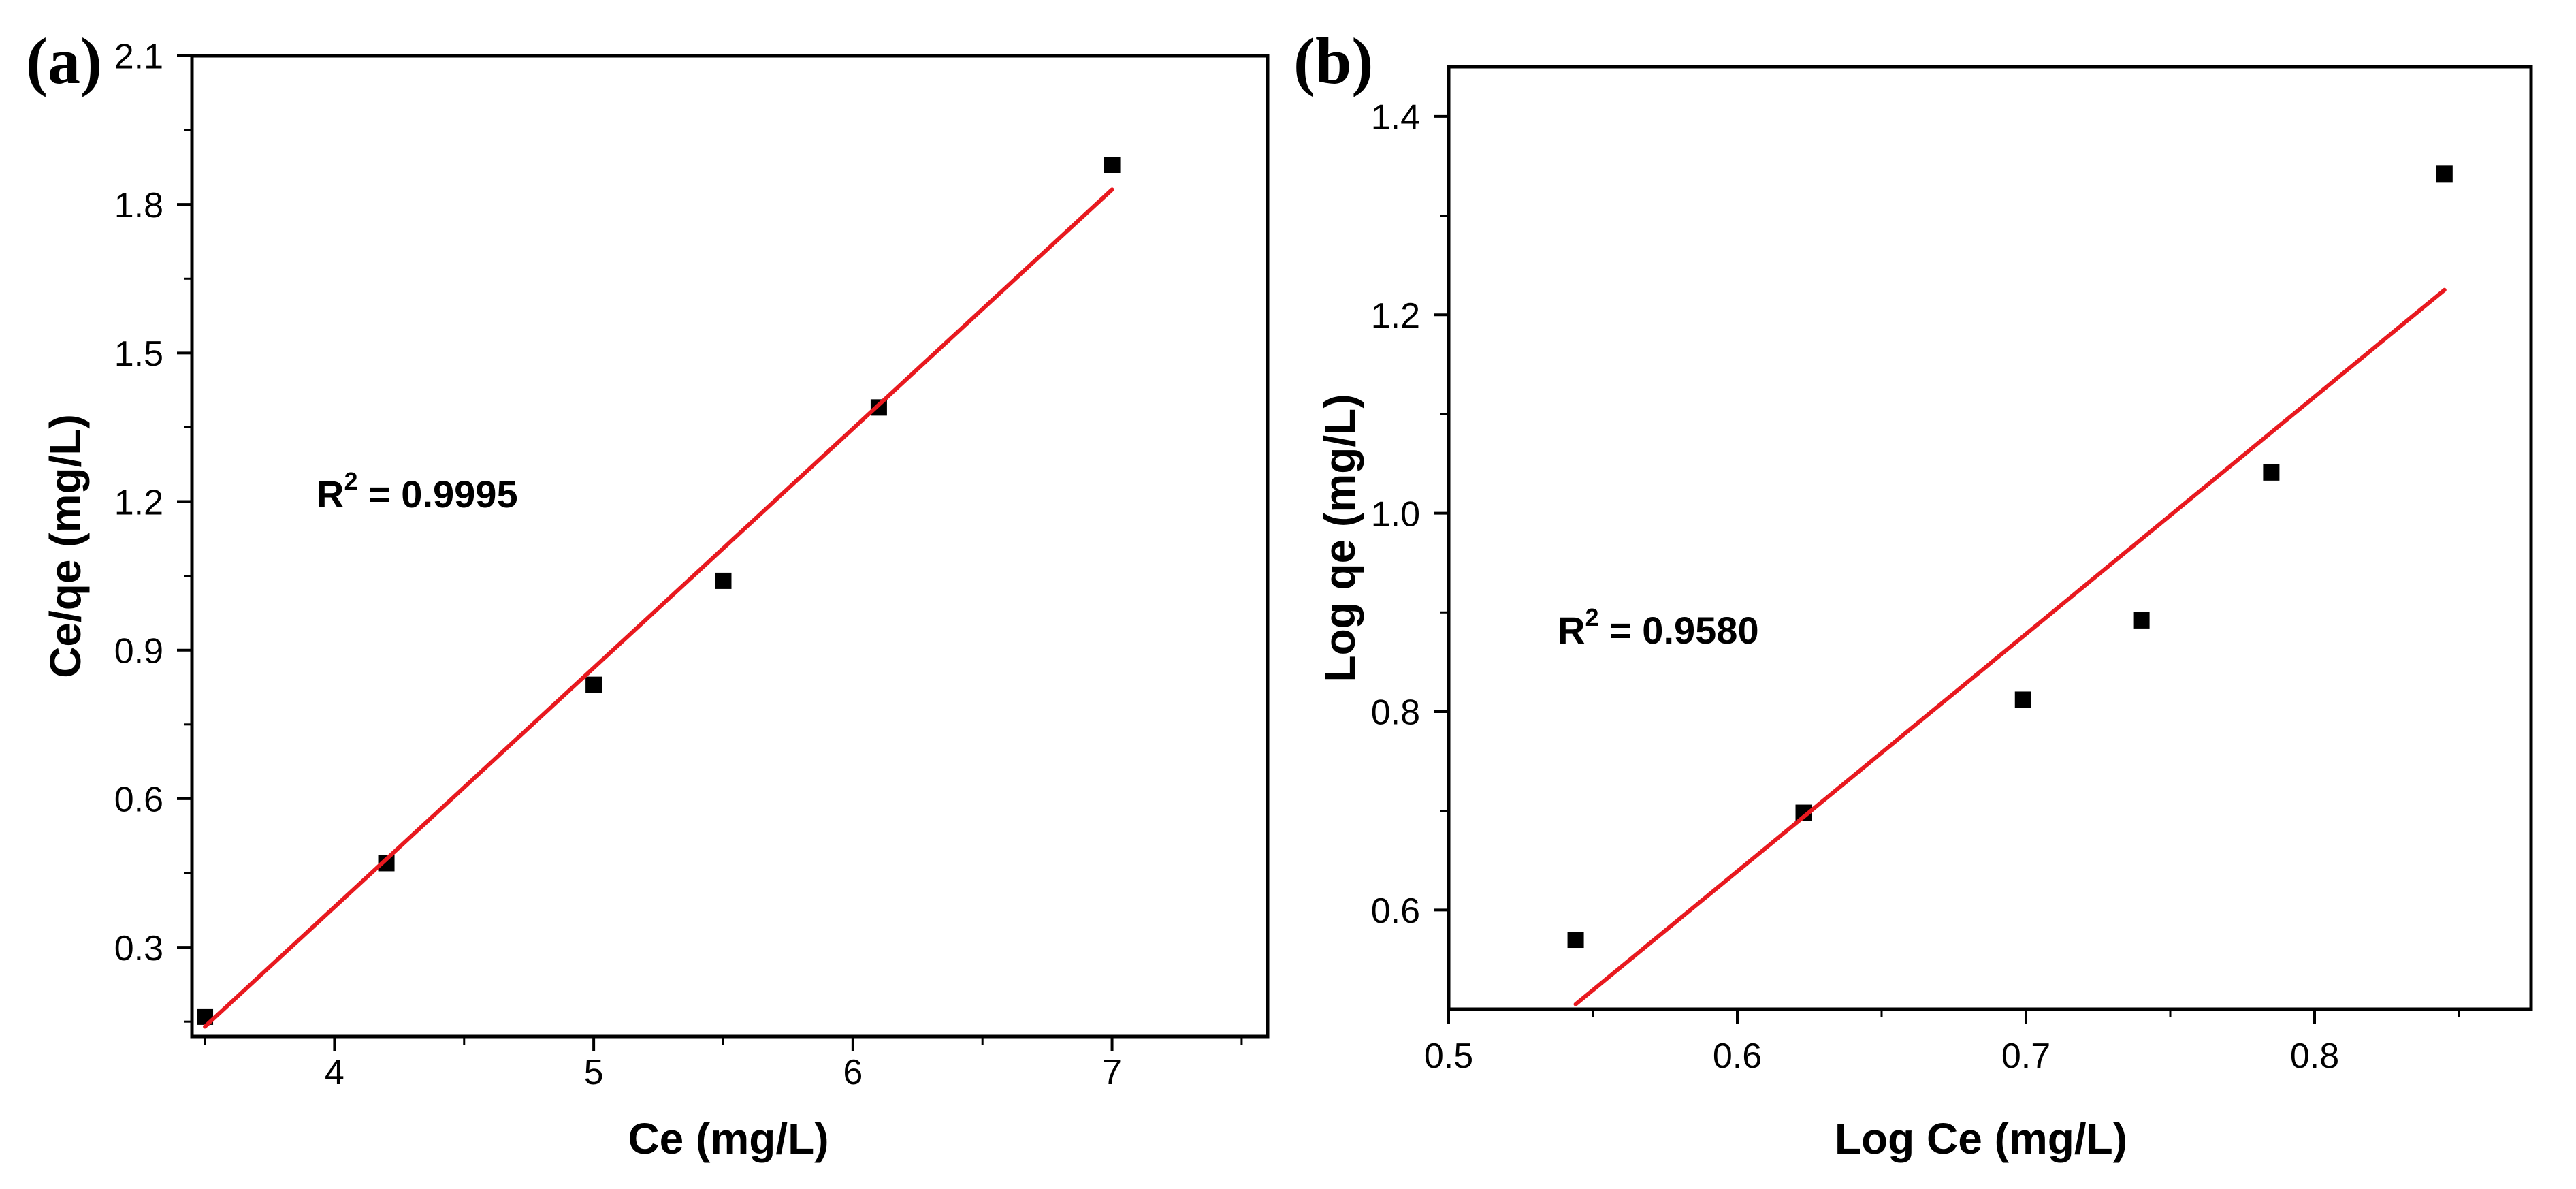 This screenshot has width=2576, height=1189. I want to click on x-tick-label: 5, so click(594, 1073).